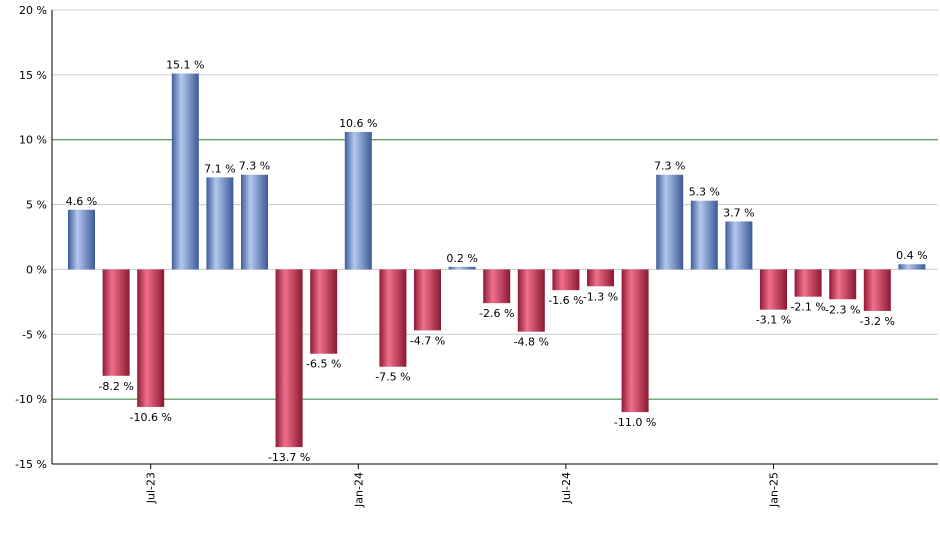 This screenshot has height=550, width=940. I want to click on bar-value-label: -3.1 %, so click(773, 320).